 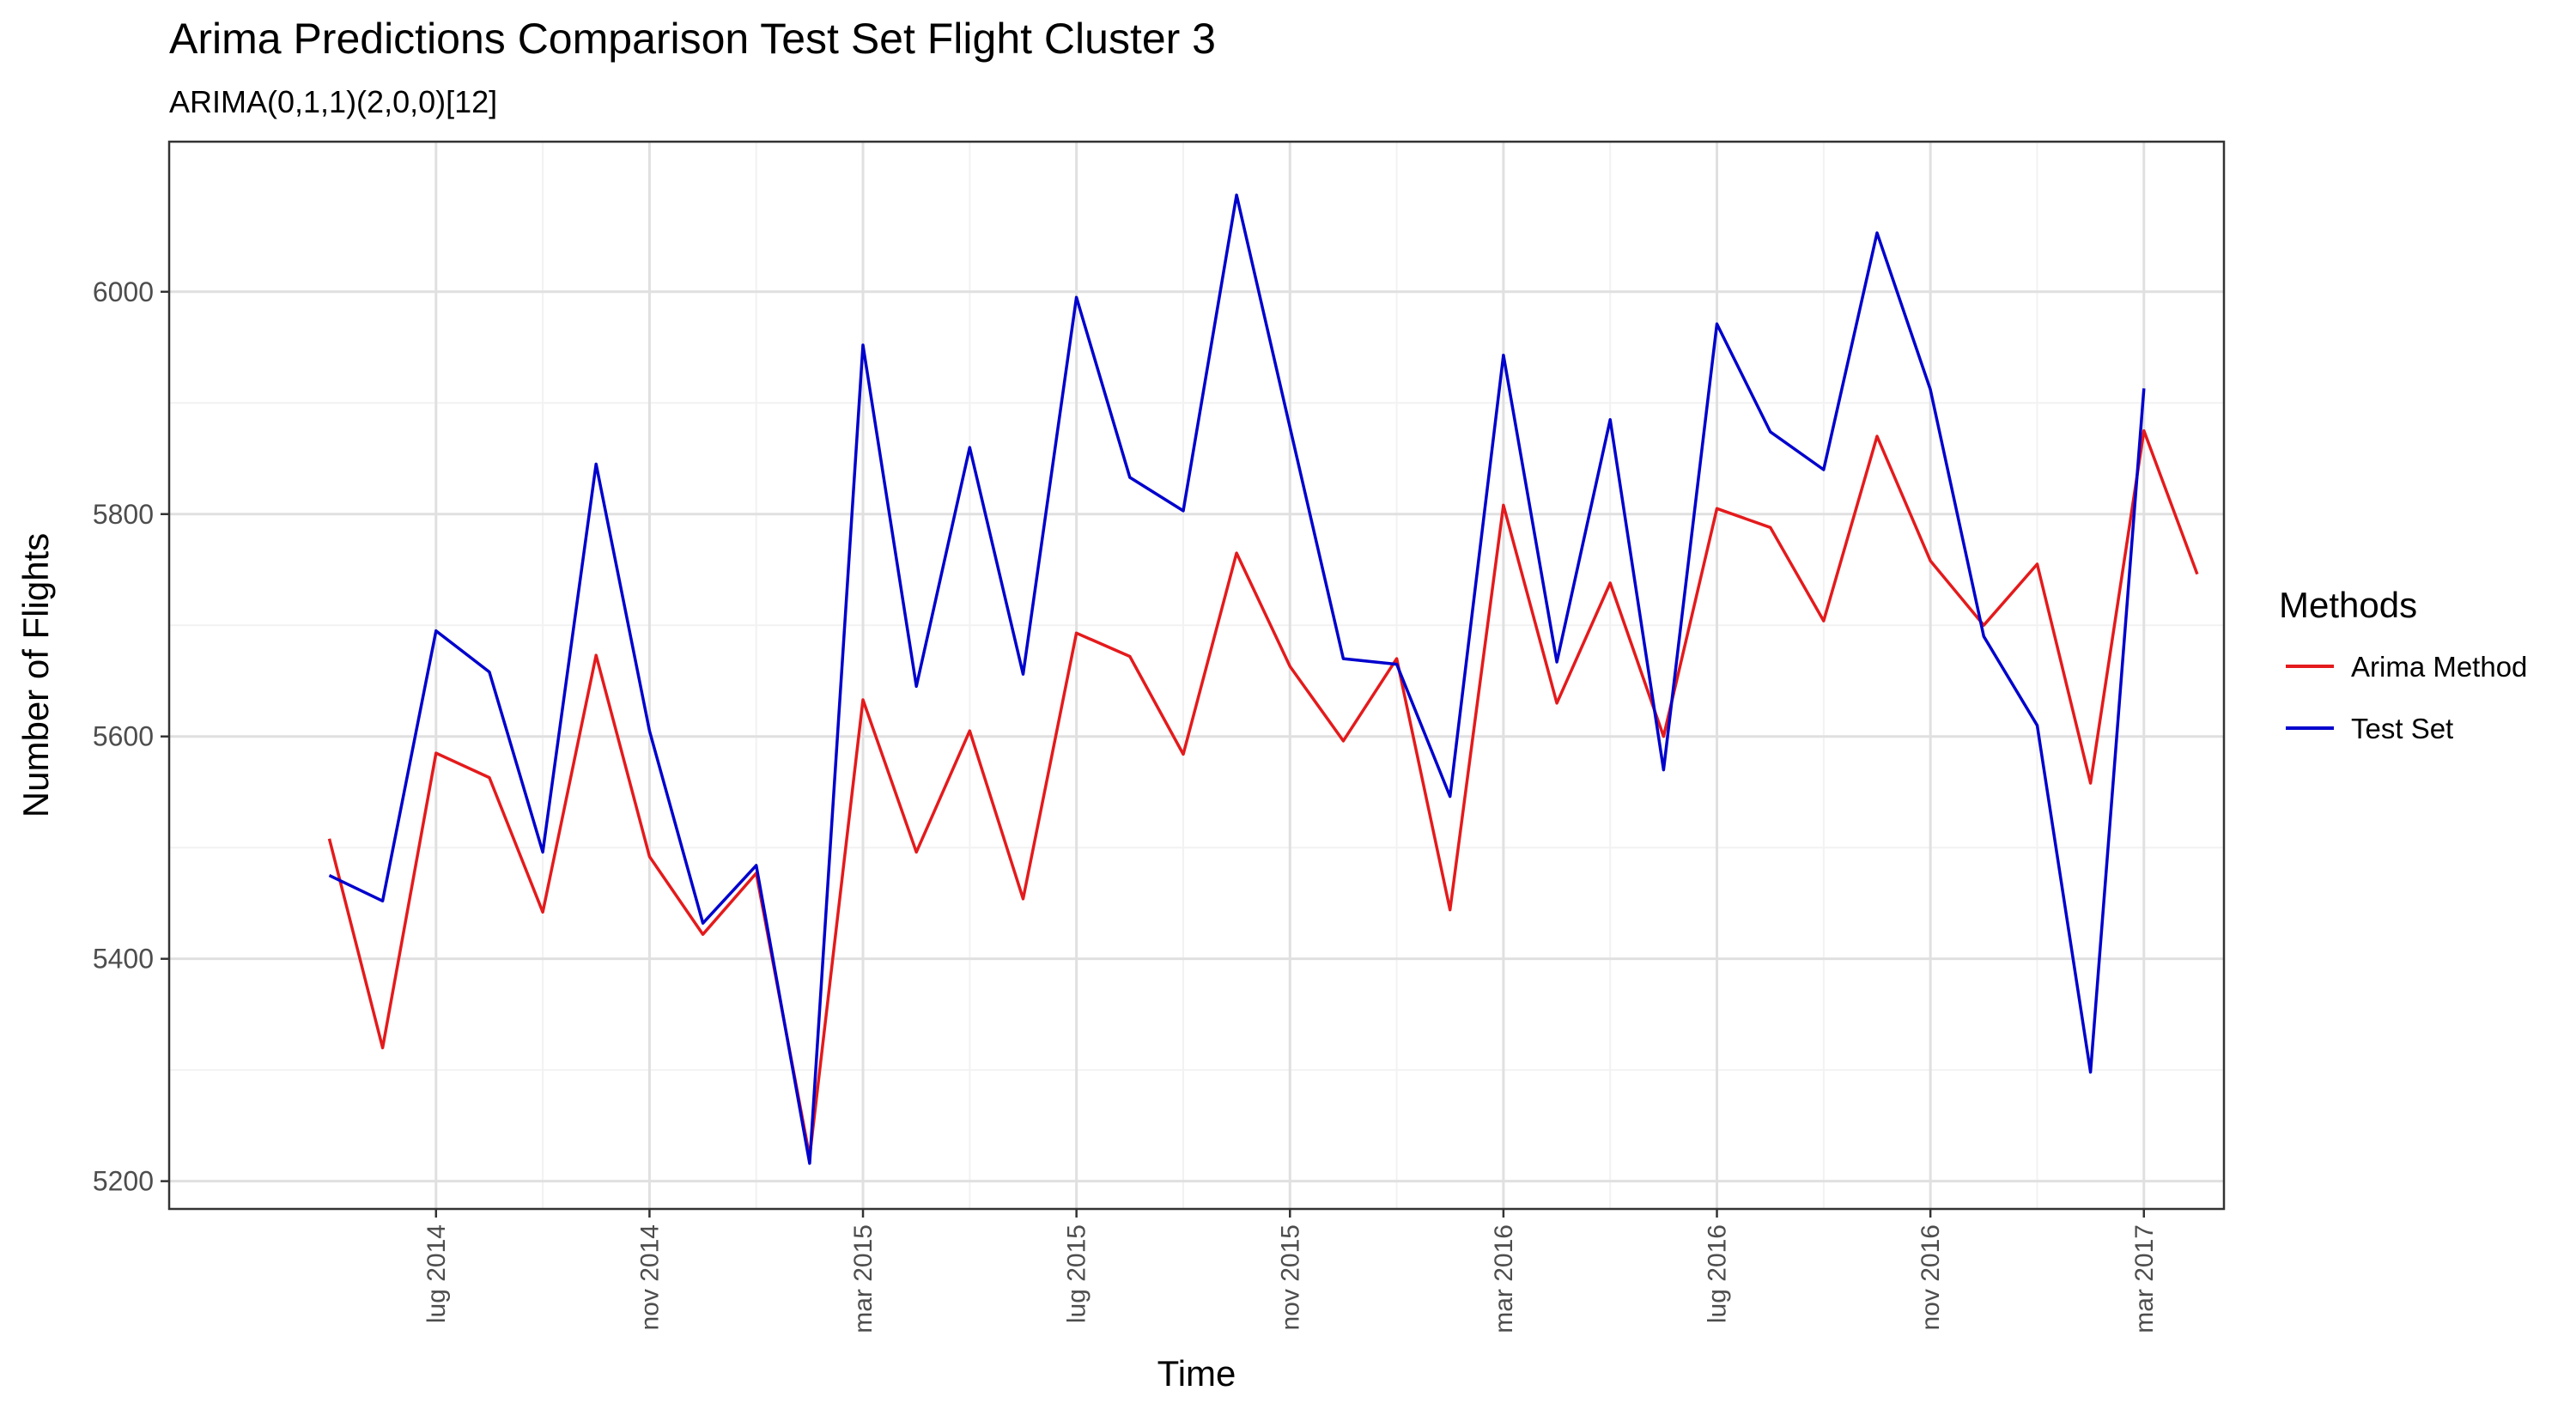 What do you see at coordinates (123, 959) in the screenshot?
I see `y-tick-label: 5400` at bounding box center [123, 959].